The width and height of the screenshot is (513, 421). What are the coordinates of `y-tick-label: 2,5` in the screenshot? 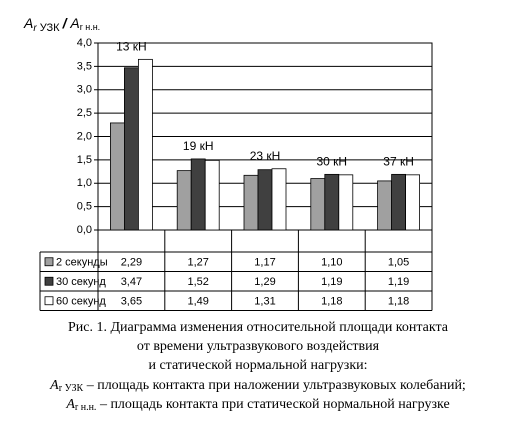 It's located at (84, 113).